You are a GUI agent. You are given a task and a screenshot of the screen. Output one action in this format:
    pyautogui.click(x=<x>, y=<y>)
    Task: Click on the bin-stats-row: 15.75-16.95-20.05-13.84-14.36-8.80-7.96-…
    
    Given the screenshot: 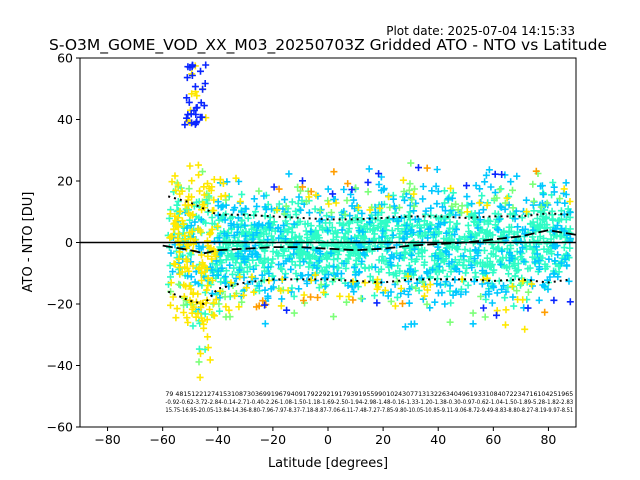 What is the action you would take?
    pyautogui.click(x=369, y=410)
    